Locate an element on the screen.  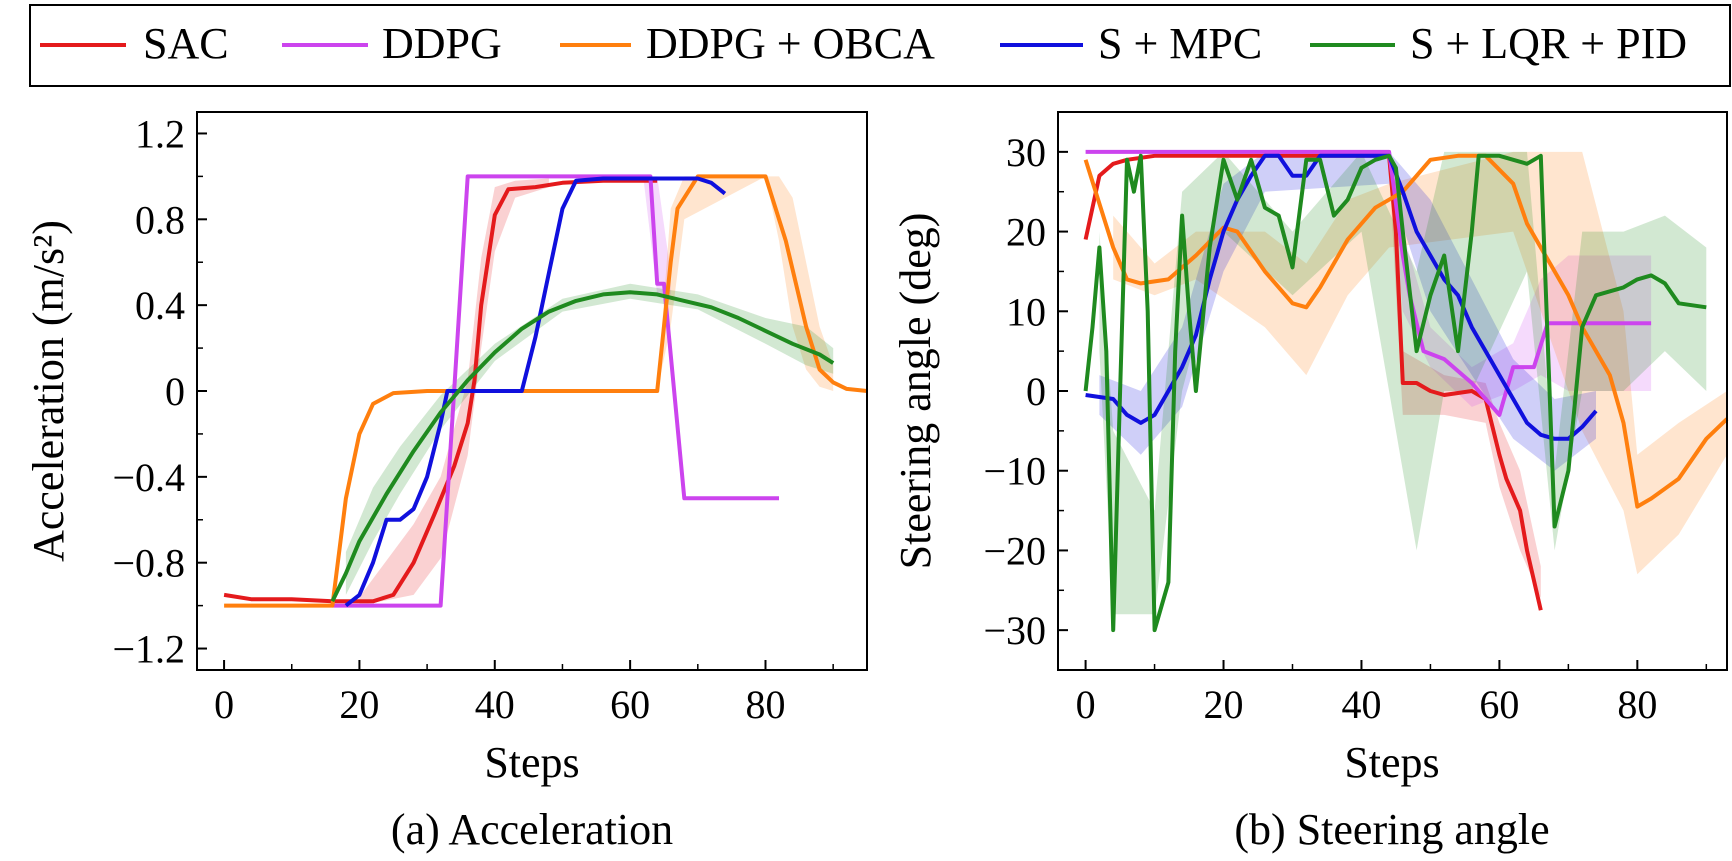
steering-caption: (b) Steering angle is located at coordinates (1391, 829).